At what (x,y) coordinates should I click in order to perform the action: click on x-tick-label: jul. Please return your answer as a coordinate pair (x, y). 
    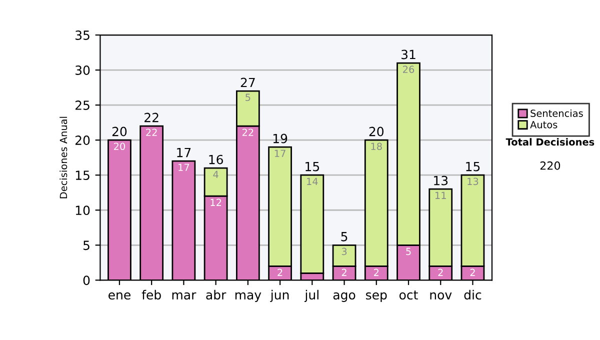
    Looking at the image, I should click on (311, 296).